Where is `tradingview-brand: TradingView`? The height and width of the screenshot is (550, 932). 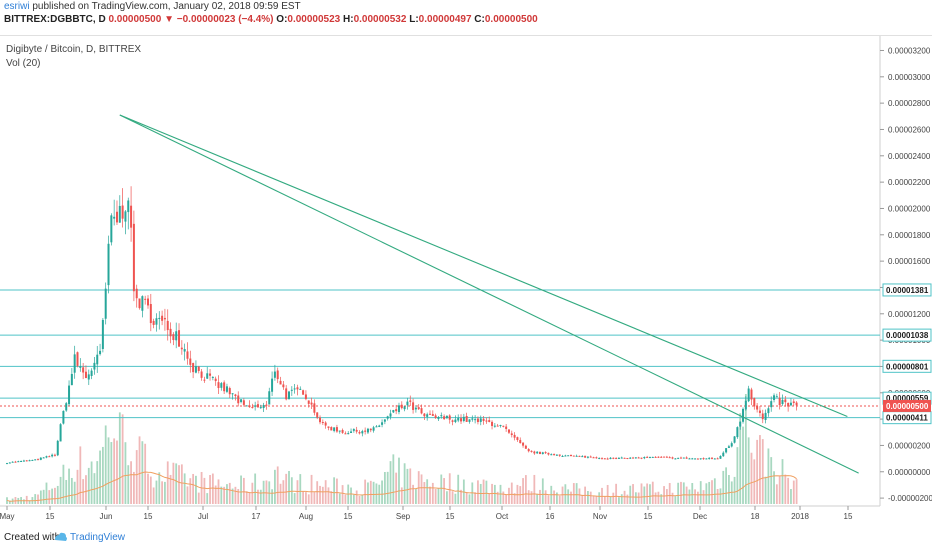 tradingview-brand: TradingView is located at coordinates (98, 537).